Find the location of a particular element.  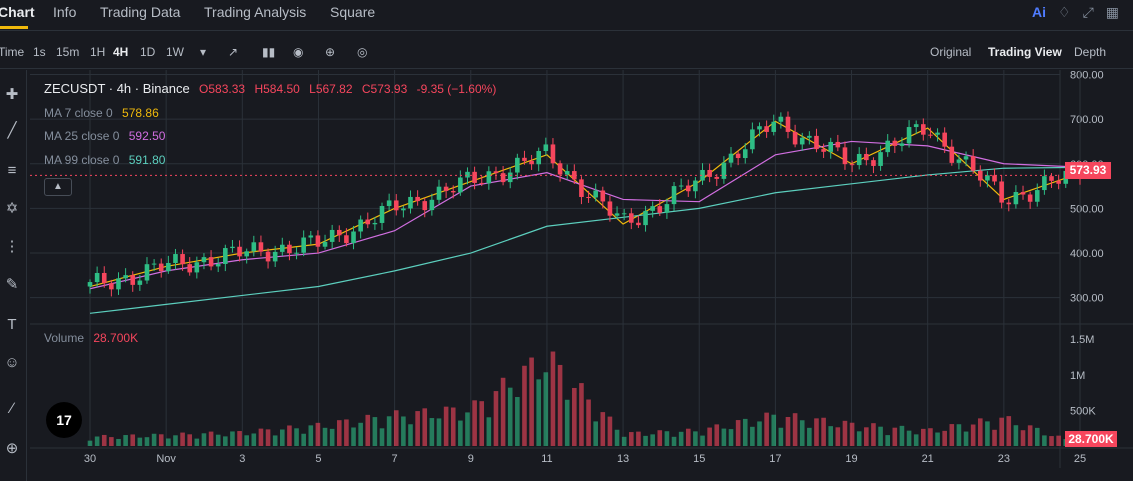

tab-chart: Chart is located at coordinates (17, 12).